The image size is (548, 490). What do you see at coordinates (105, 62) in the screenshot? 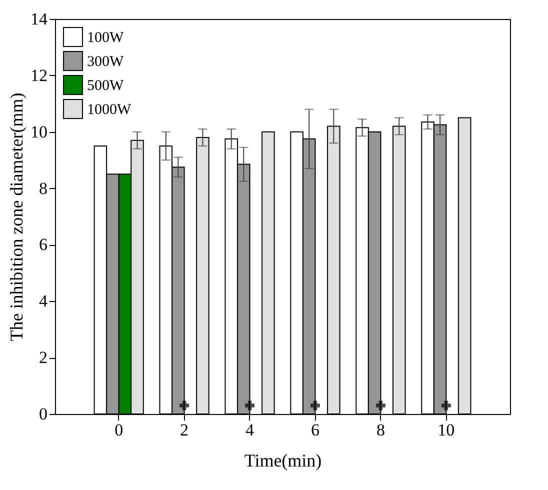
I see `legend-label: 300W` at bounding box center [105, 62].